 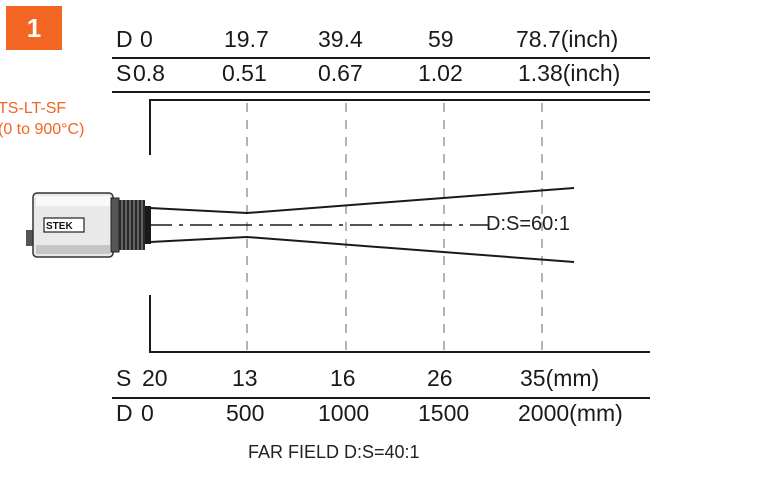 I want to click on model-label: TS-LT-SF (0 to 900°C), so click(x=42, y=119).